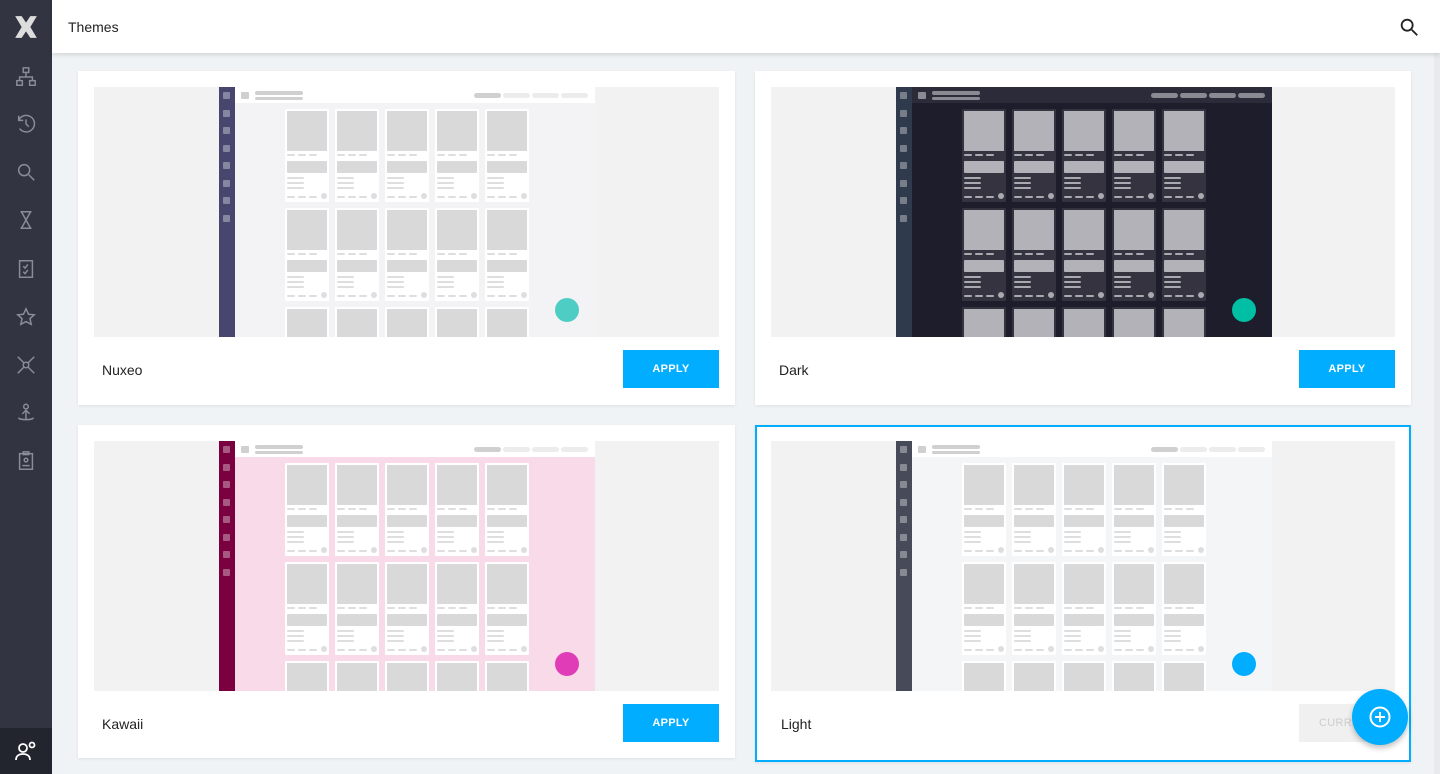 The height and width of the screenshot is (774, 1440). Describe the element at coordinates (1380, 717) in the screenshot. I see `add-theme-button` at that location.